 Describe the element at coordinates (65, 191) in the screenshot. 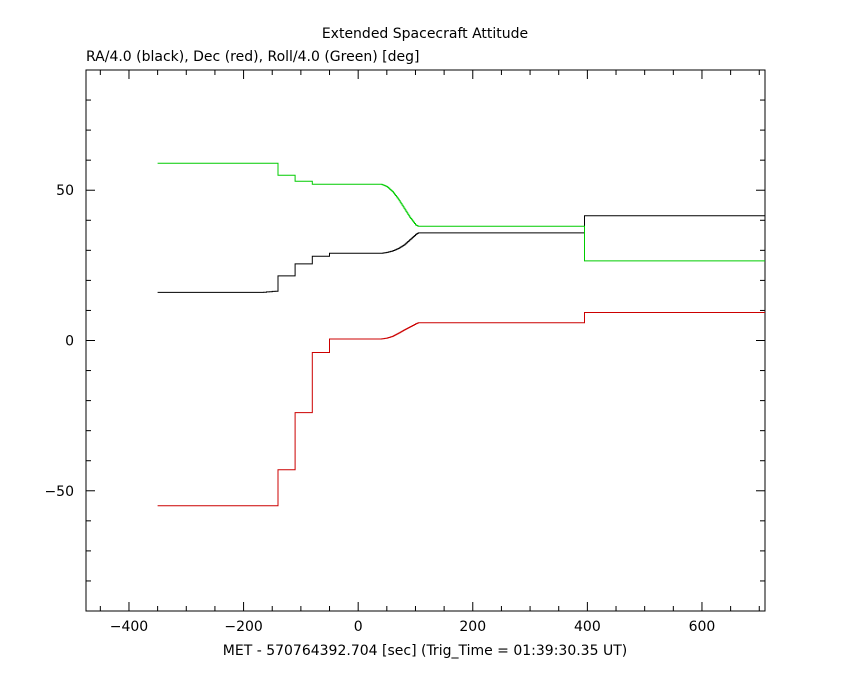

I see `y-tick-label: 50` at that location.